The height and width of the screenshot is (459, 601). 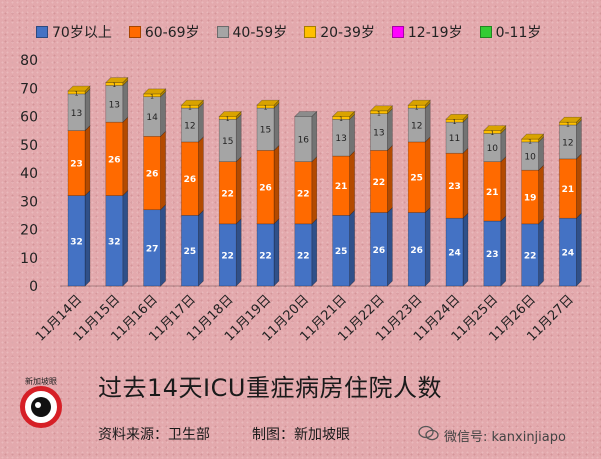 What do you see at coordinates (152, 118) in the screenshot?
I see `data-label: 14` at bounding box center [152, 118].